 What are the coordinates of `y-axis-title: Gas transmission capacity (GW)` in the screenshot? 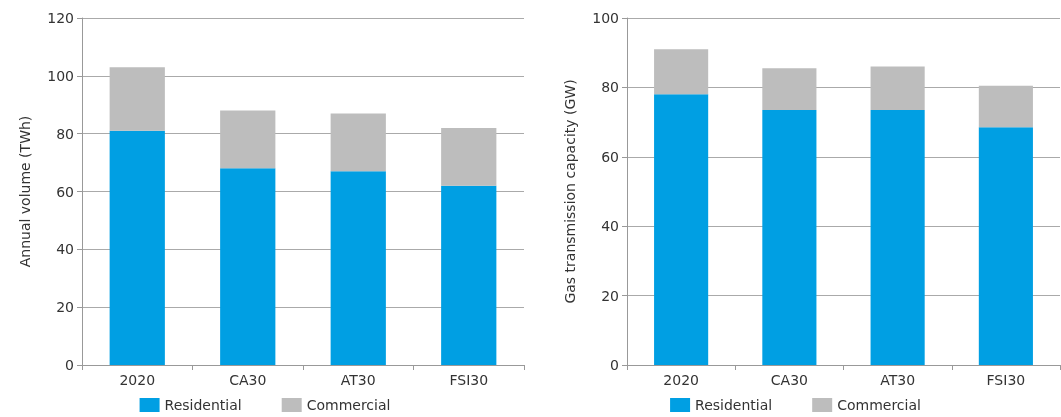 It's located at (570, 191).